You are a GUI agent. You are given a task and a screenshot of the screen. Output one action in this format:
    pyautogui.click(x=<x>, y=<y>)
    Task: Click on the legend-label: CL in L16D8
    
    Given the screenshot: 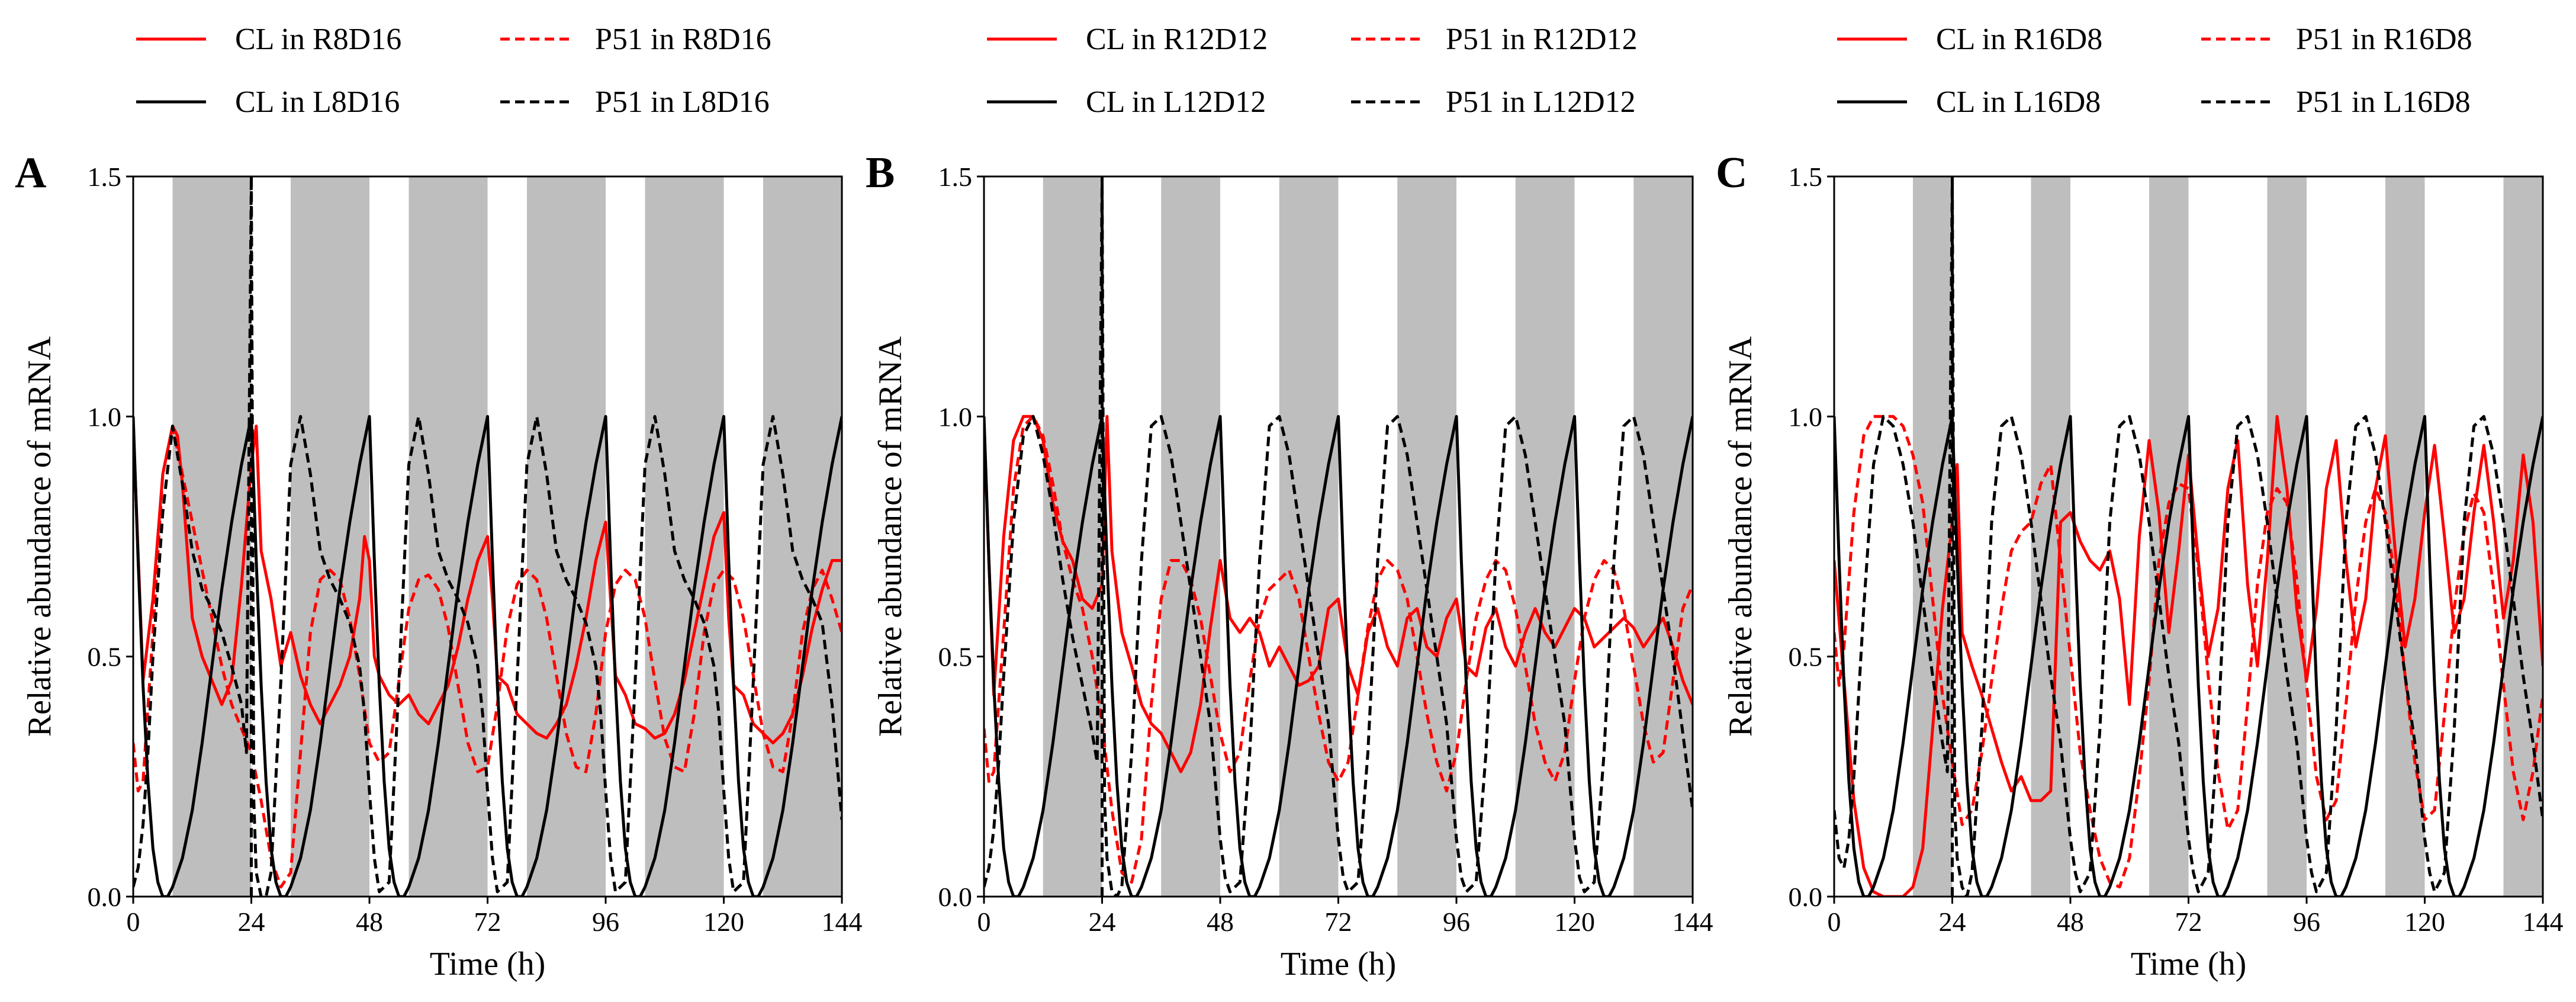 What is the action you would take?
    pyautogui.click(x=2018, y=102)
    